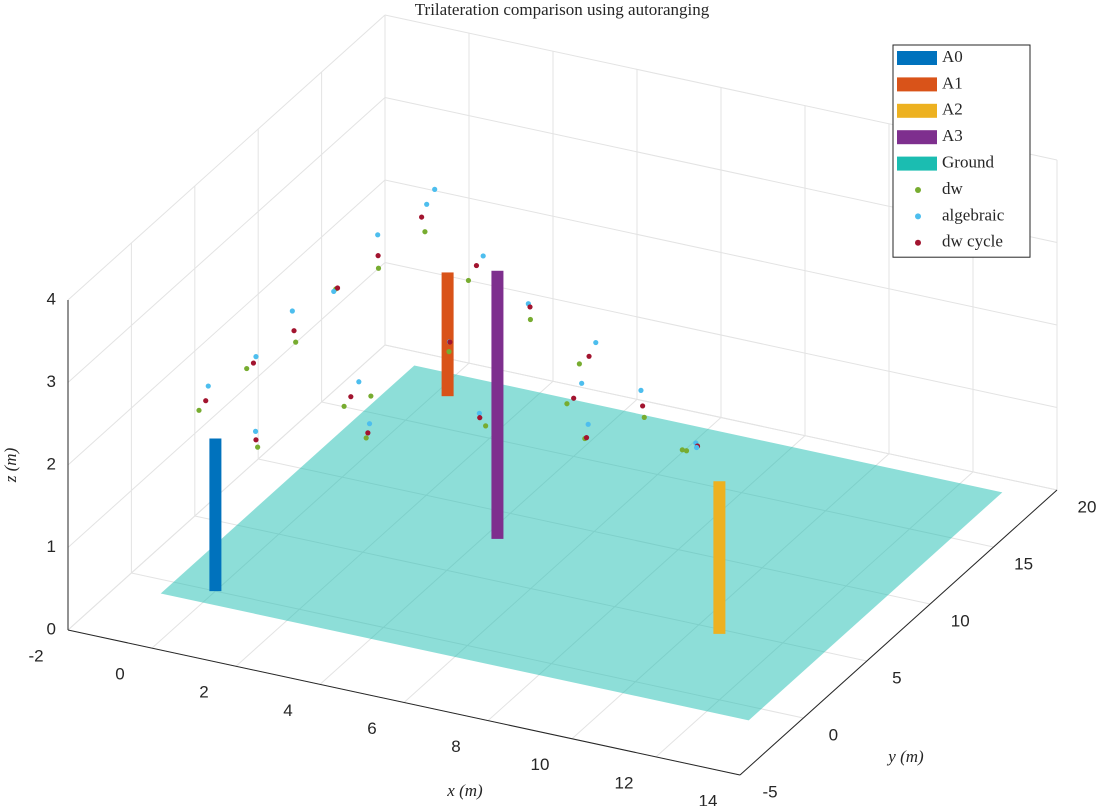  Describe the element at coordinates (952, 135) in the screenshot. I see `legend-label: A3` at that location.